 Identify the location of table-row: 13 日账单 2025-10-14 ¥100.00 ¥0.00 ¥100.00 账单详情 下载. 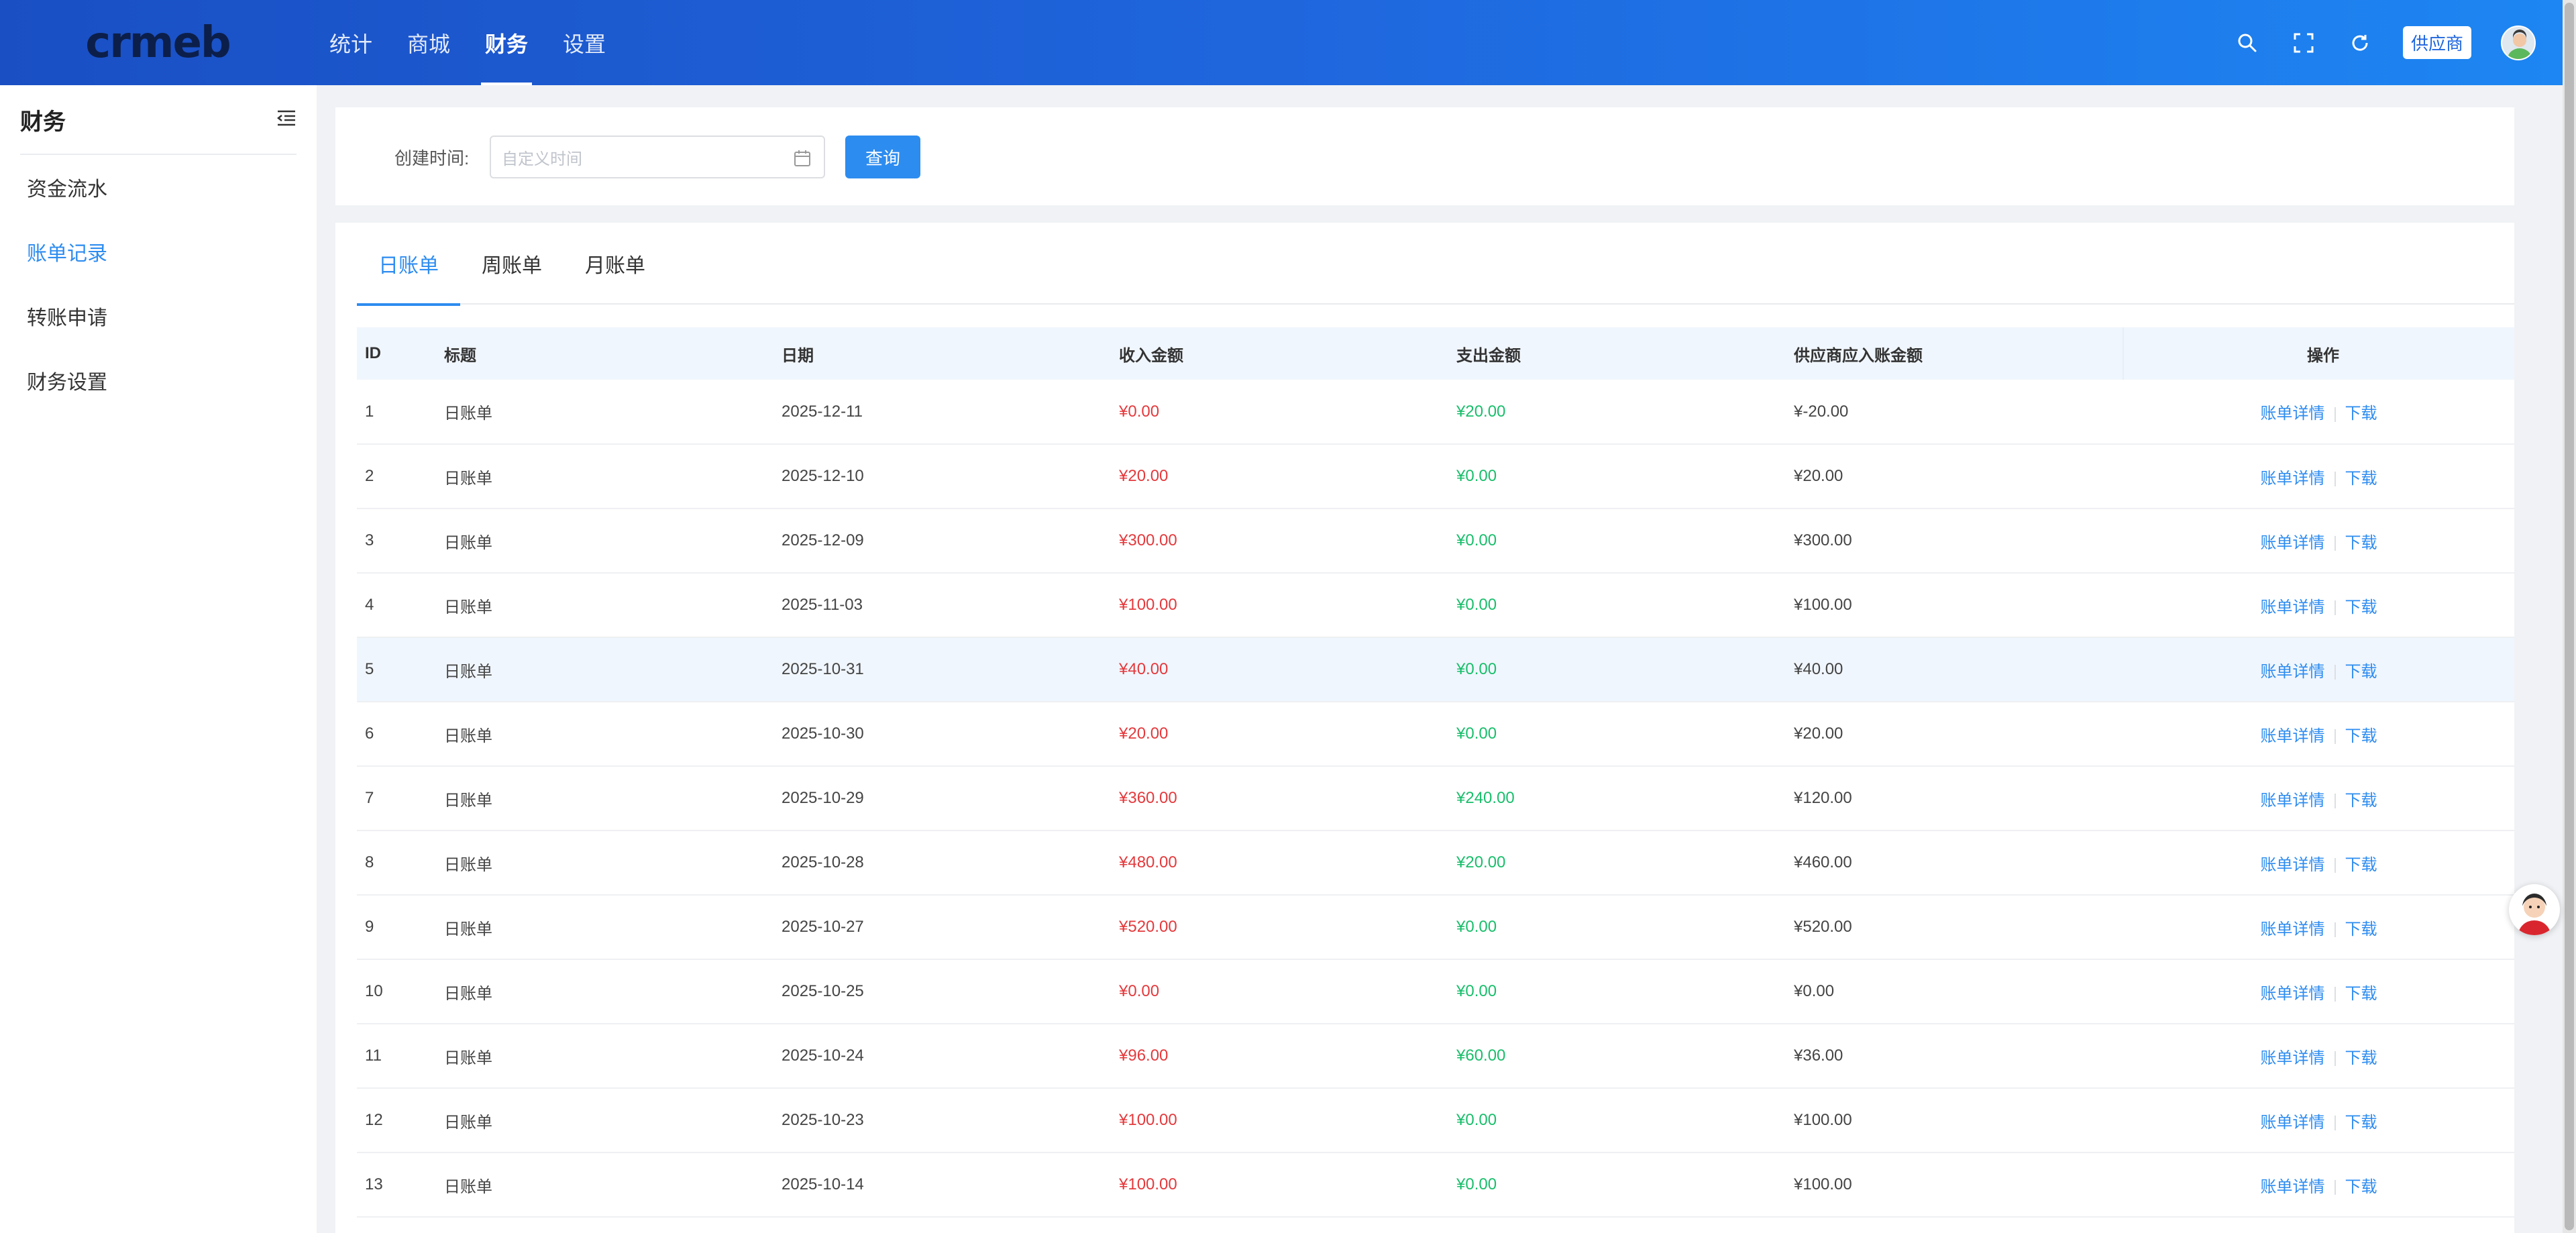
(1435, 1185).